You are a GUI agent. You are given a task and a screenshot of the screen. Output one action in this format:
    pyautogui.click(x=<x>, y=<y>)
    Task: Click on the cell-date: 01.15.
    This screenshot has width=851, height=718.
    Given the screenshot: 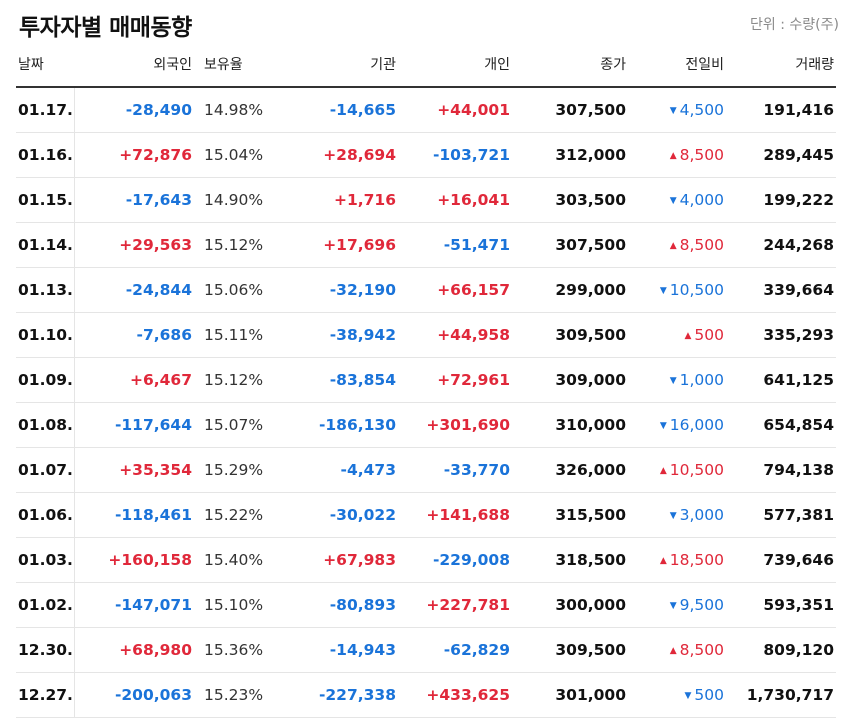 What is the action you would take?
    pyautogui.click(x=45, y=200)
    